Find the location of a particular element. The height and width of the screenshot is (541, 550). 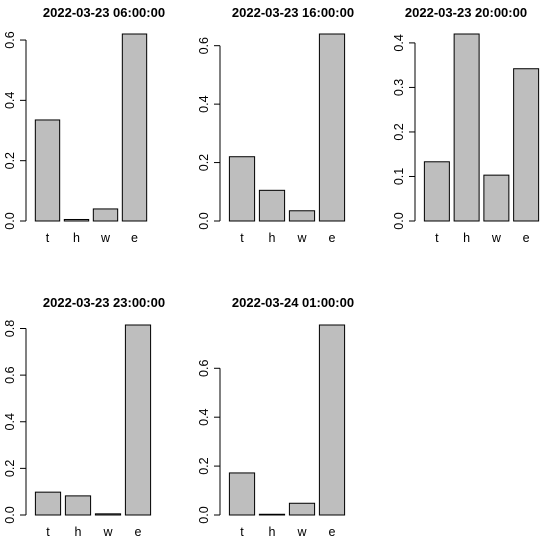

panel-title: 2022-03-23 20:00:00 is located at coordinates (466, 12).